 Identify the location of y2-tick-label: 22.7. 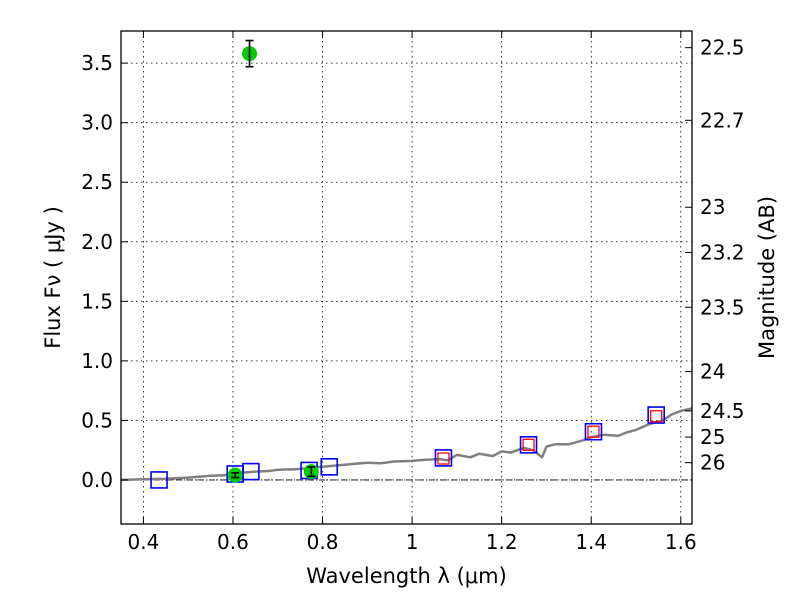
(722, 120).